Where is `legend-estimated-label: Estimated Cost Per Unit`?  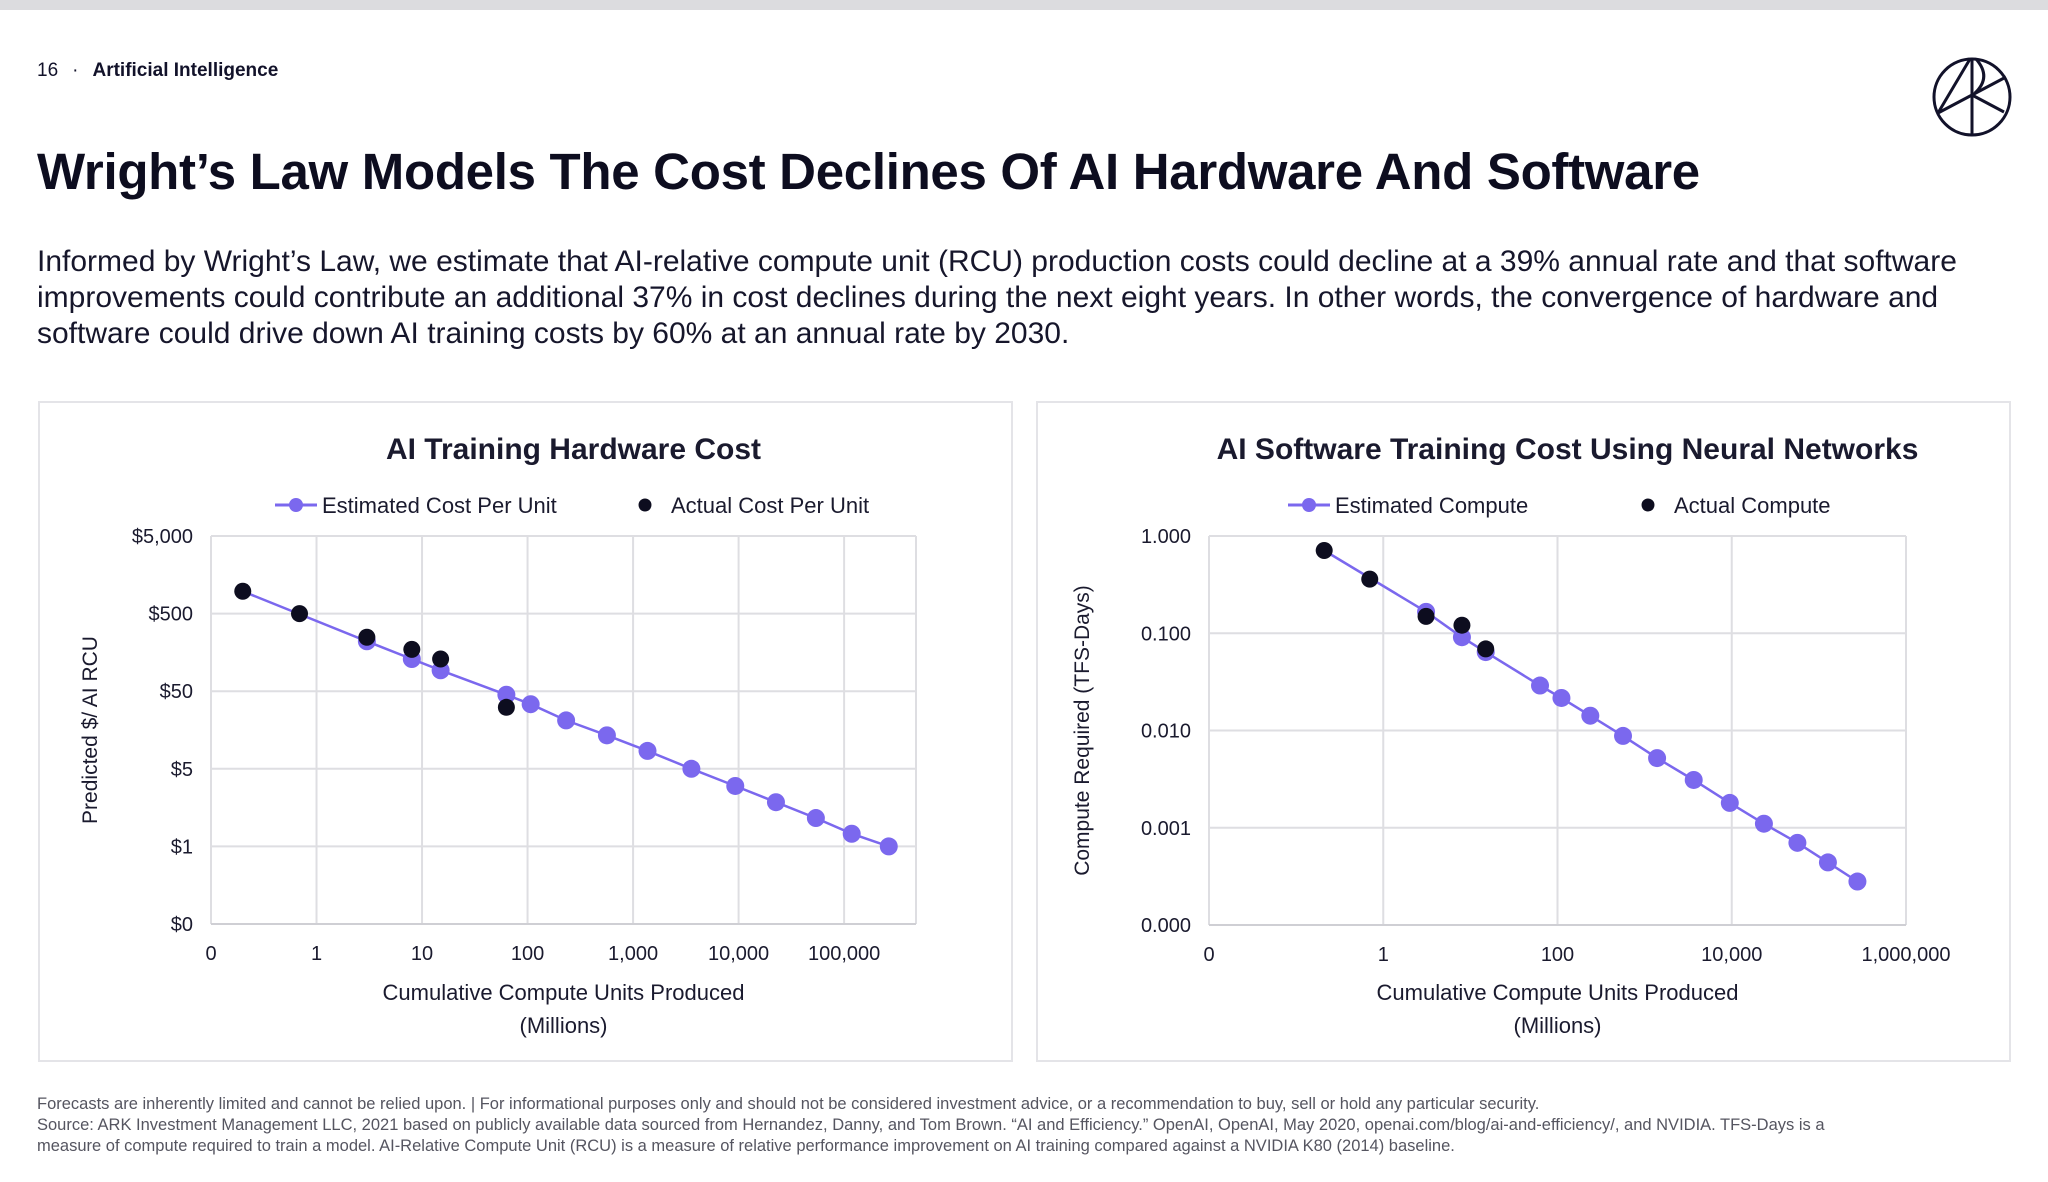
legend-estimated-label: Estimated Cost Per Unit is located at coordinates (439, 505).